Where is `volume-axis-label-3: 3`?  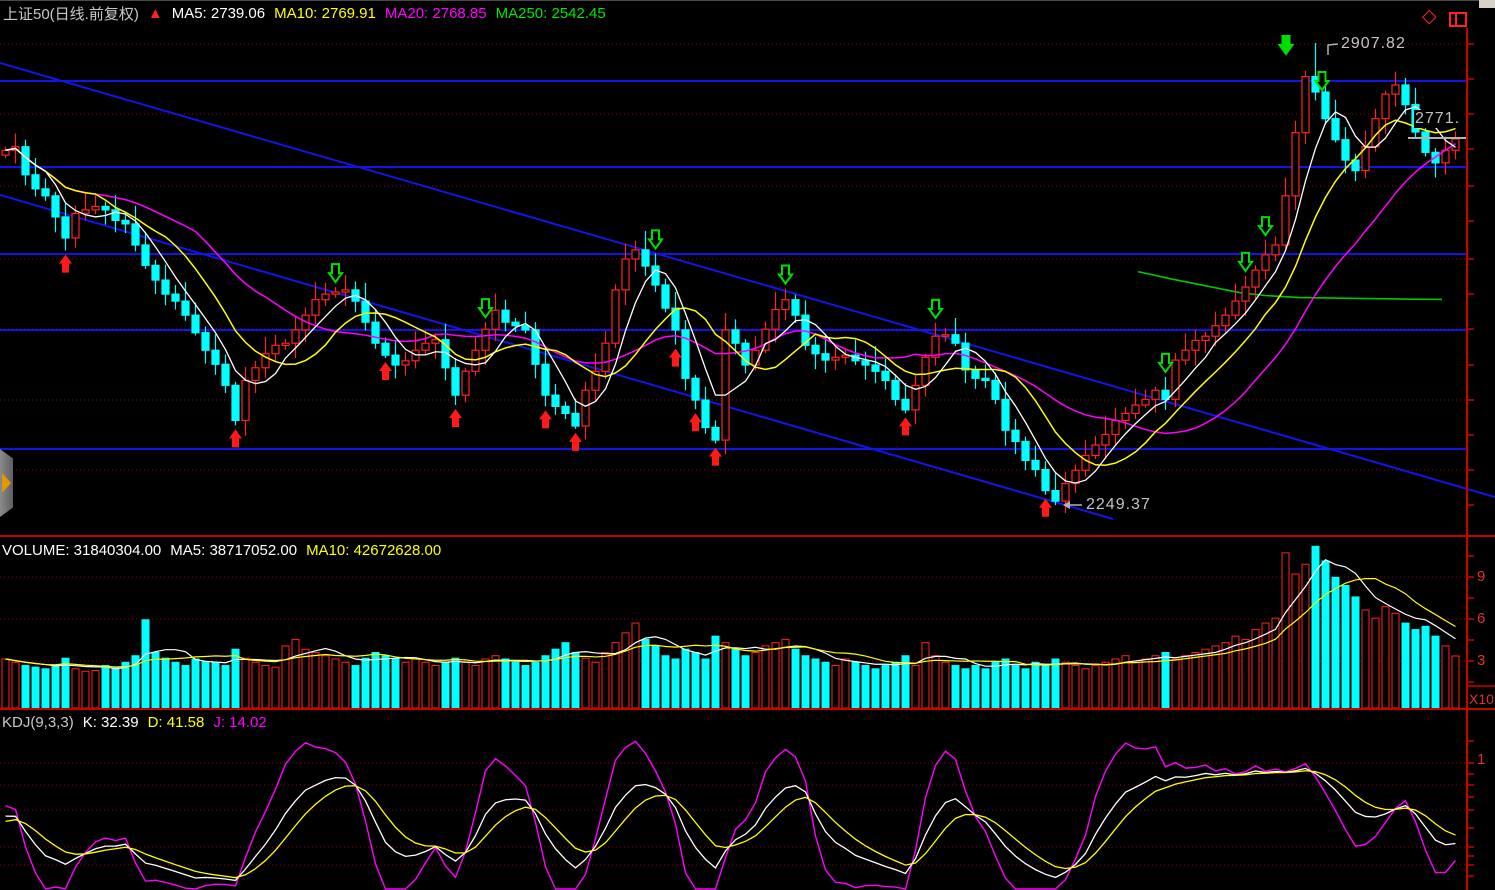
volume-axis-label-3: 3 is located at coordinates (1481, 660).